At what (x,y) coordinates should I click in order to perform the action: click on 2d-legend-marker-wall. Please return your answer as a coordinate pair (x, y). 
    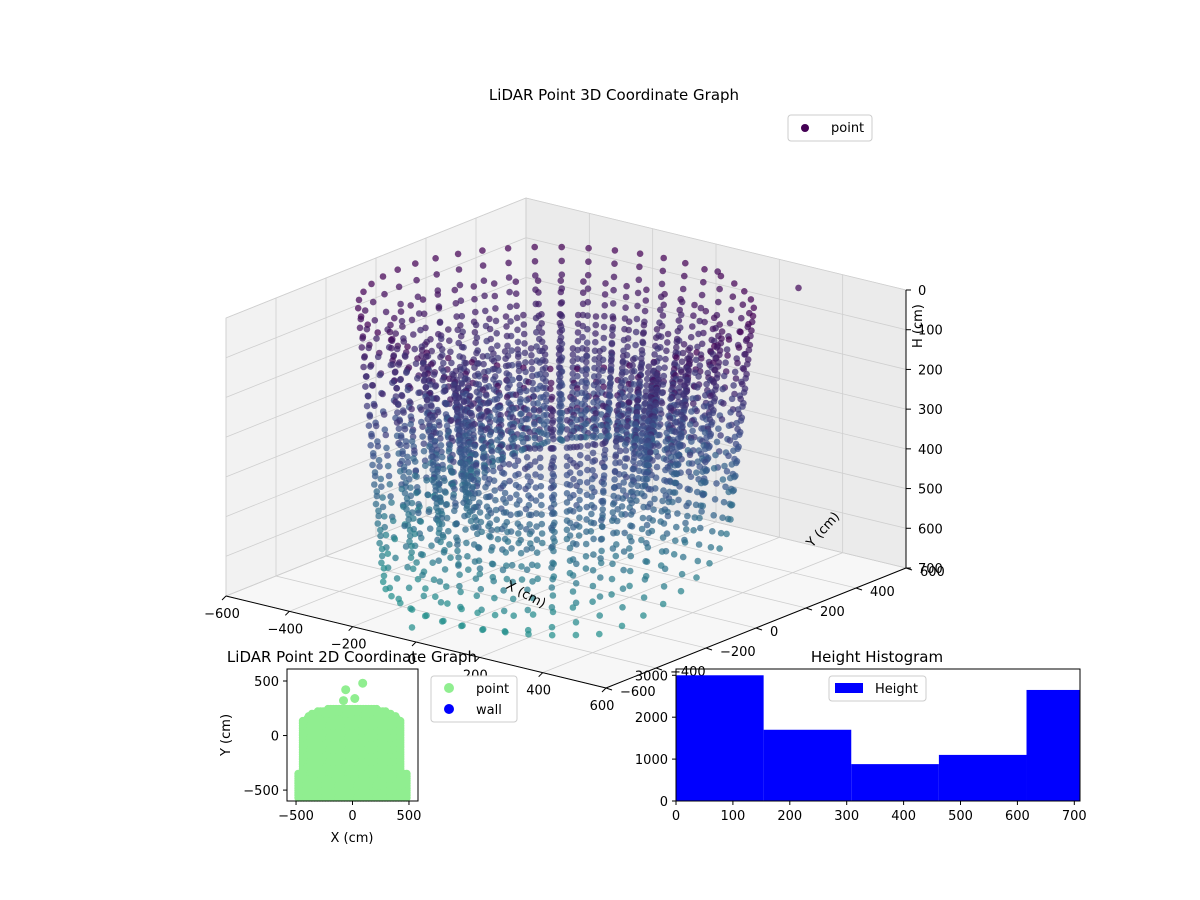
    Looking at the image, I should click on (449, 709).